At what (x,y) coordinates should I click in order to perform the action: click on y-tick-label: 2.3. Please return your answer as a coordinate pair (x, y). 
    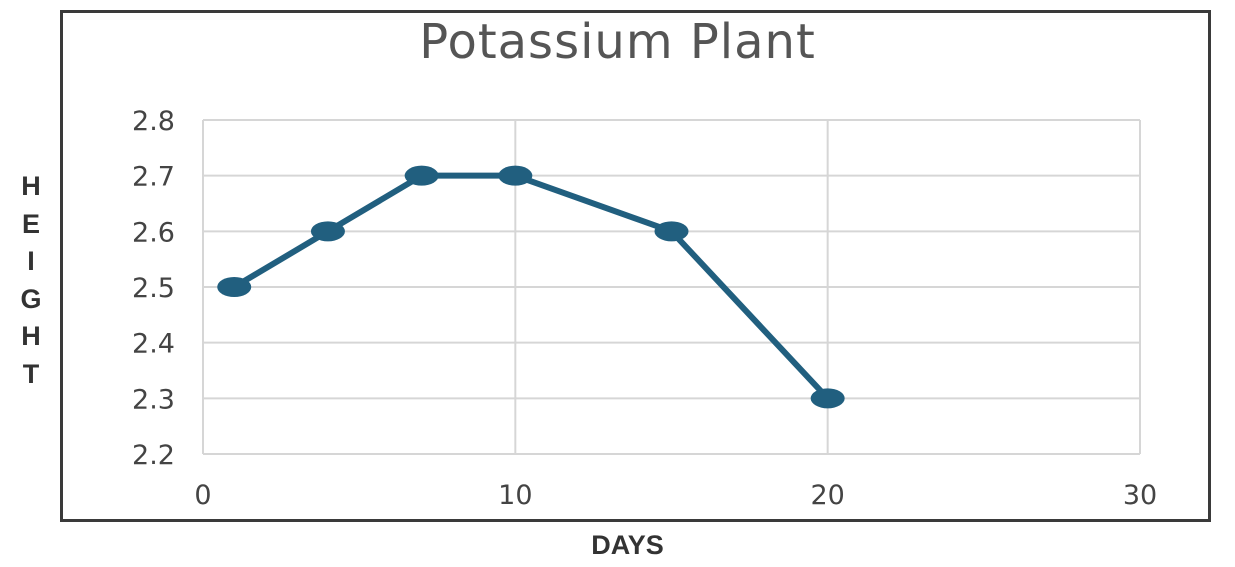
    Looking at the image, I should click on (153, 399).